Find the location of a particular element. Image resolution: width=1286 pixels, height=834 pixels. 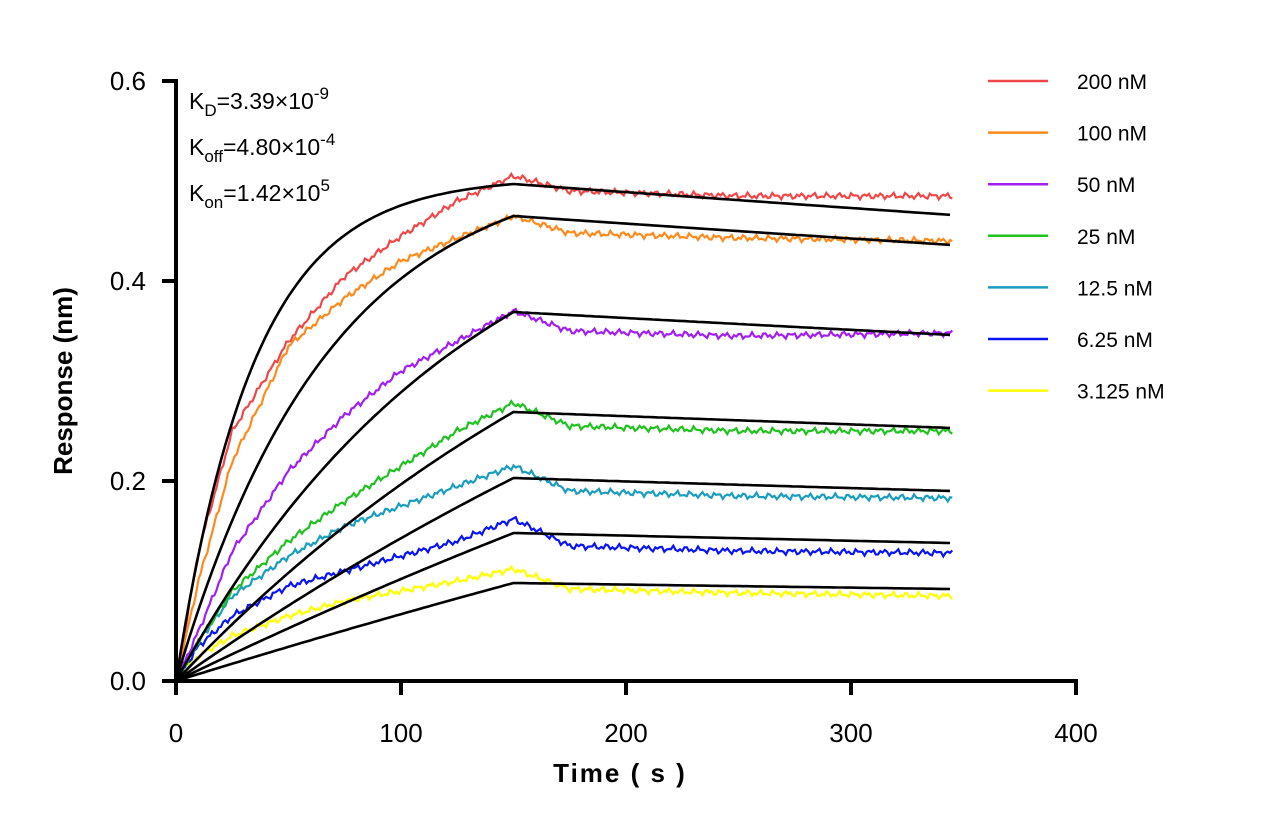

y-axis-label: Response (nm) is located at coordinates (63, 381).